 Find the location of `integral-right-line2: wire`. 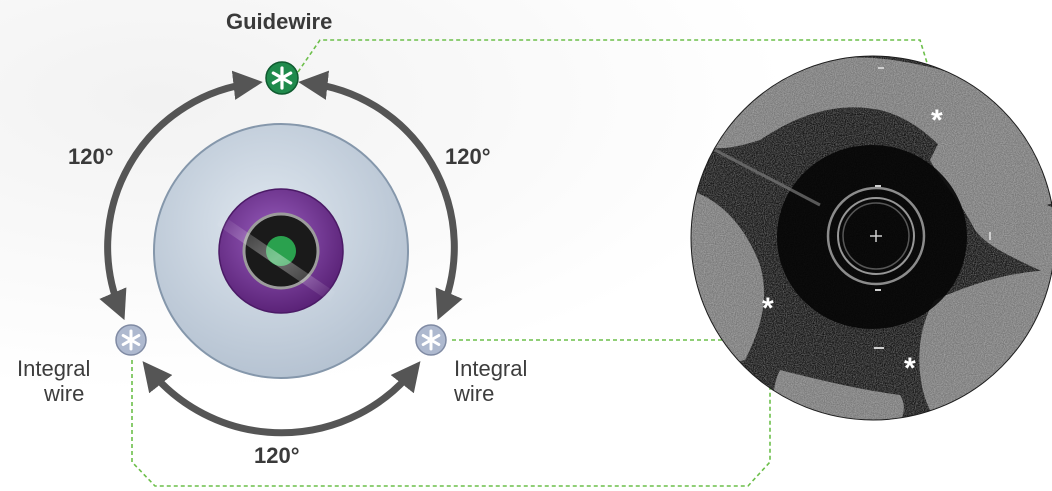

integral-right-line2: wire is located at coordinates (474, 393).